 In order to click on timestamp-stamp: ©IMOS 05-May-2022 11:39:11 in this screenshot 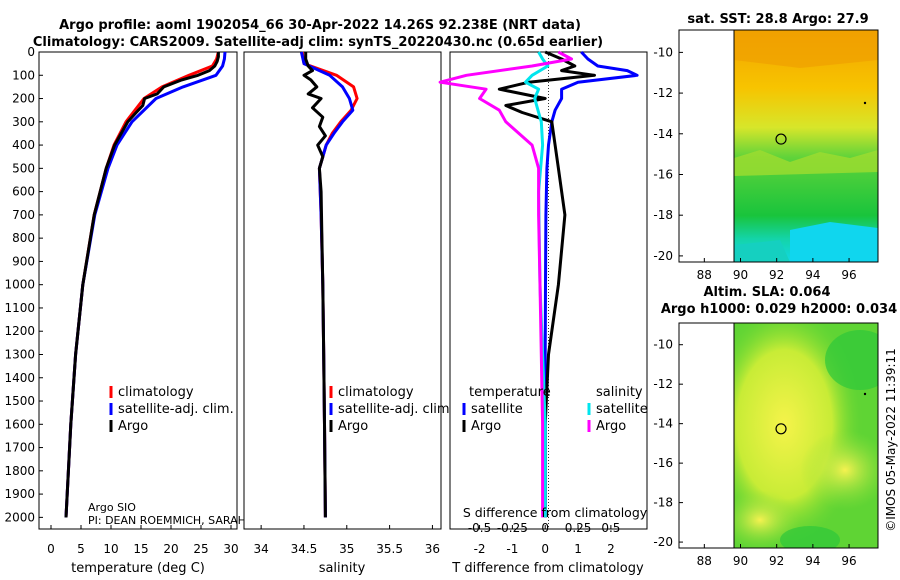, I will do `click(891, 440)`.